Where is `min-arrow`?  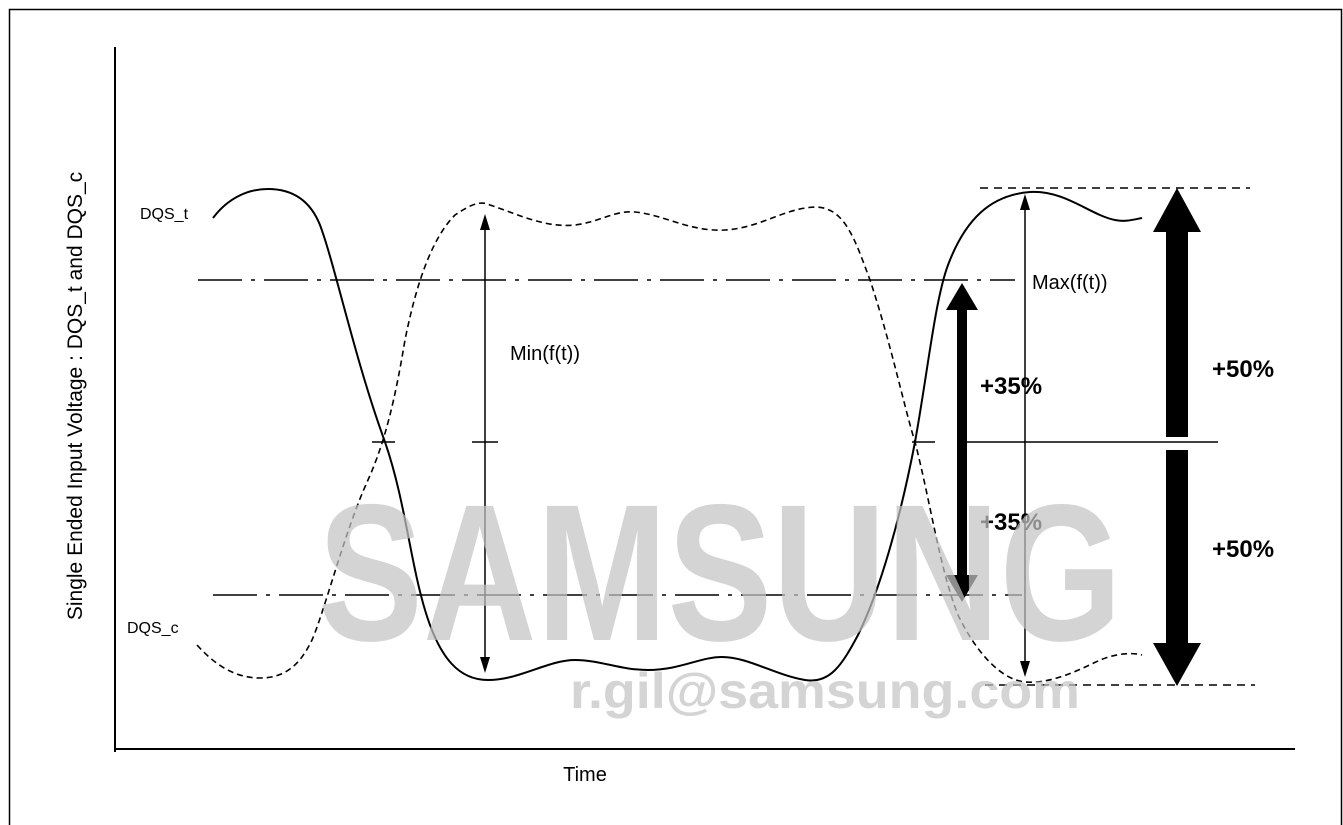
min-arrow is located at coordinates (485, 443).